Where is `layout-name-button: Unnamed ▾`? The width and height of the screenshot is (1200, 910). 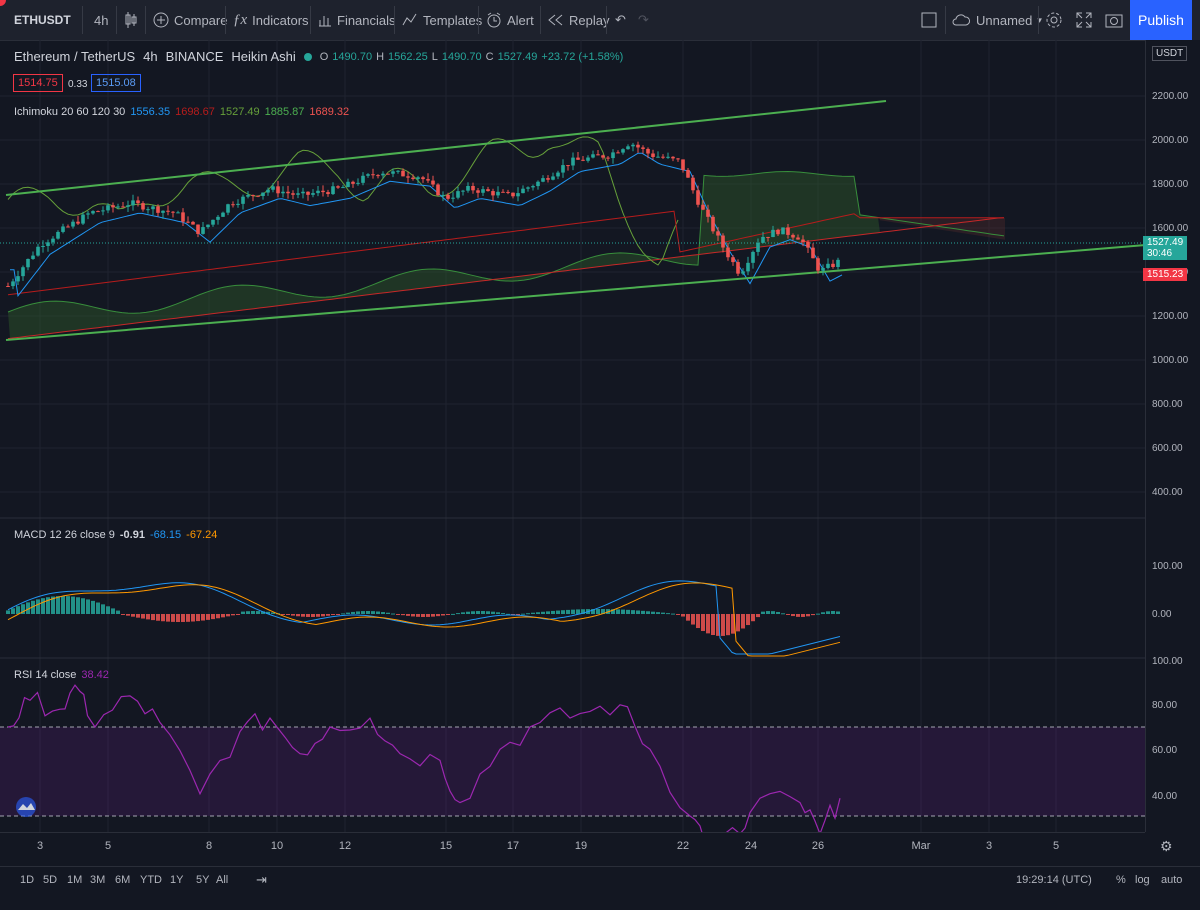 layout-name-button: Unnamed ▾ is located at coordinates (996, 20).